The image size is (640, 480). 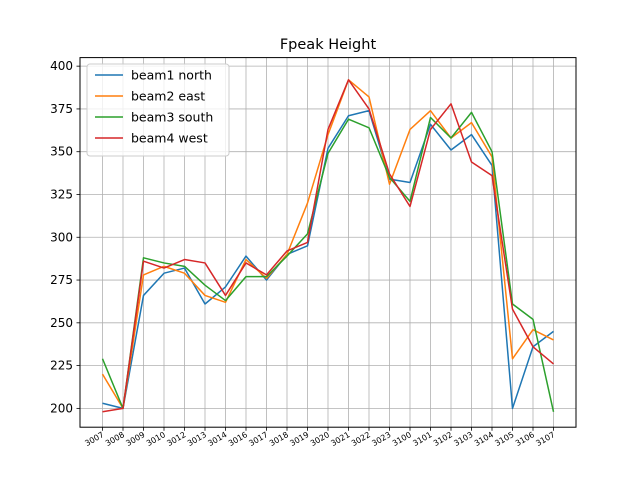 I want to click on y-tick-label: 350, so click(x=61, y=152).